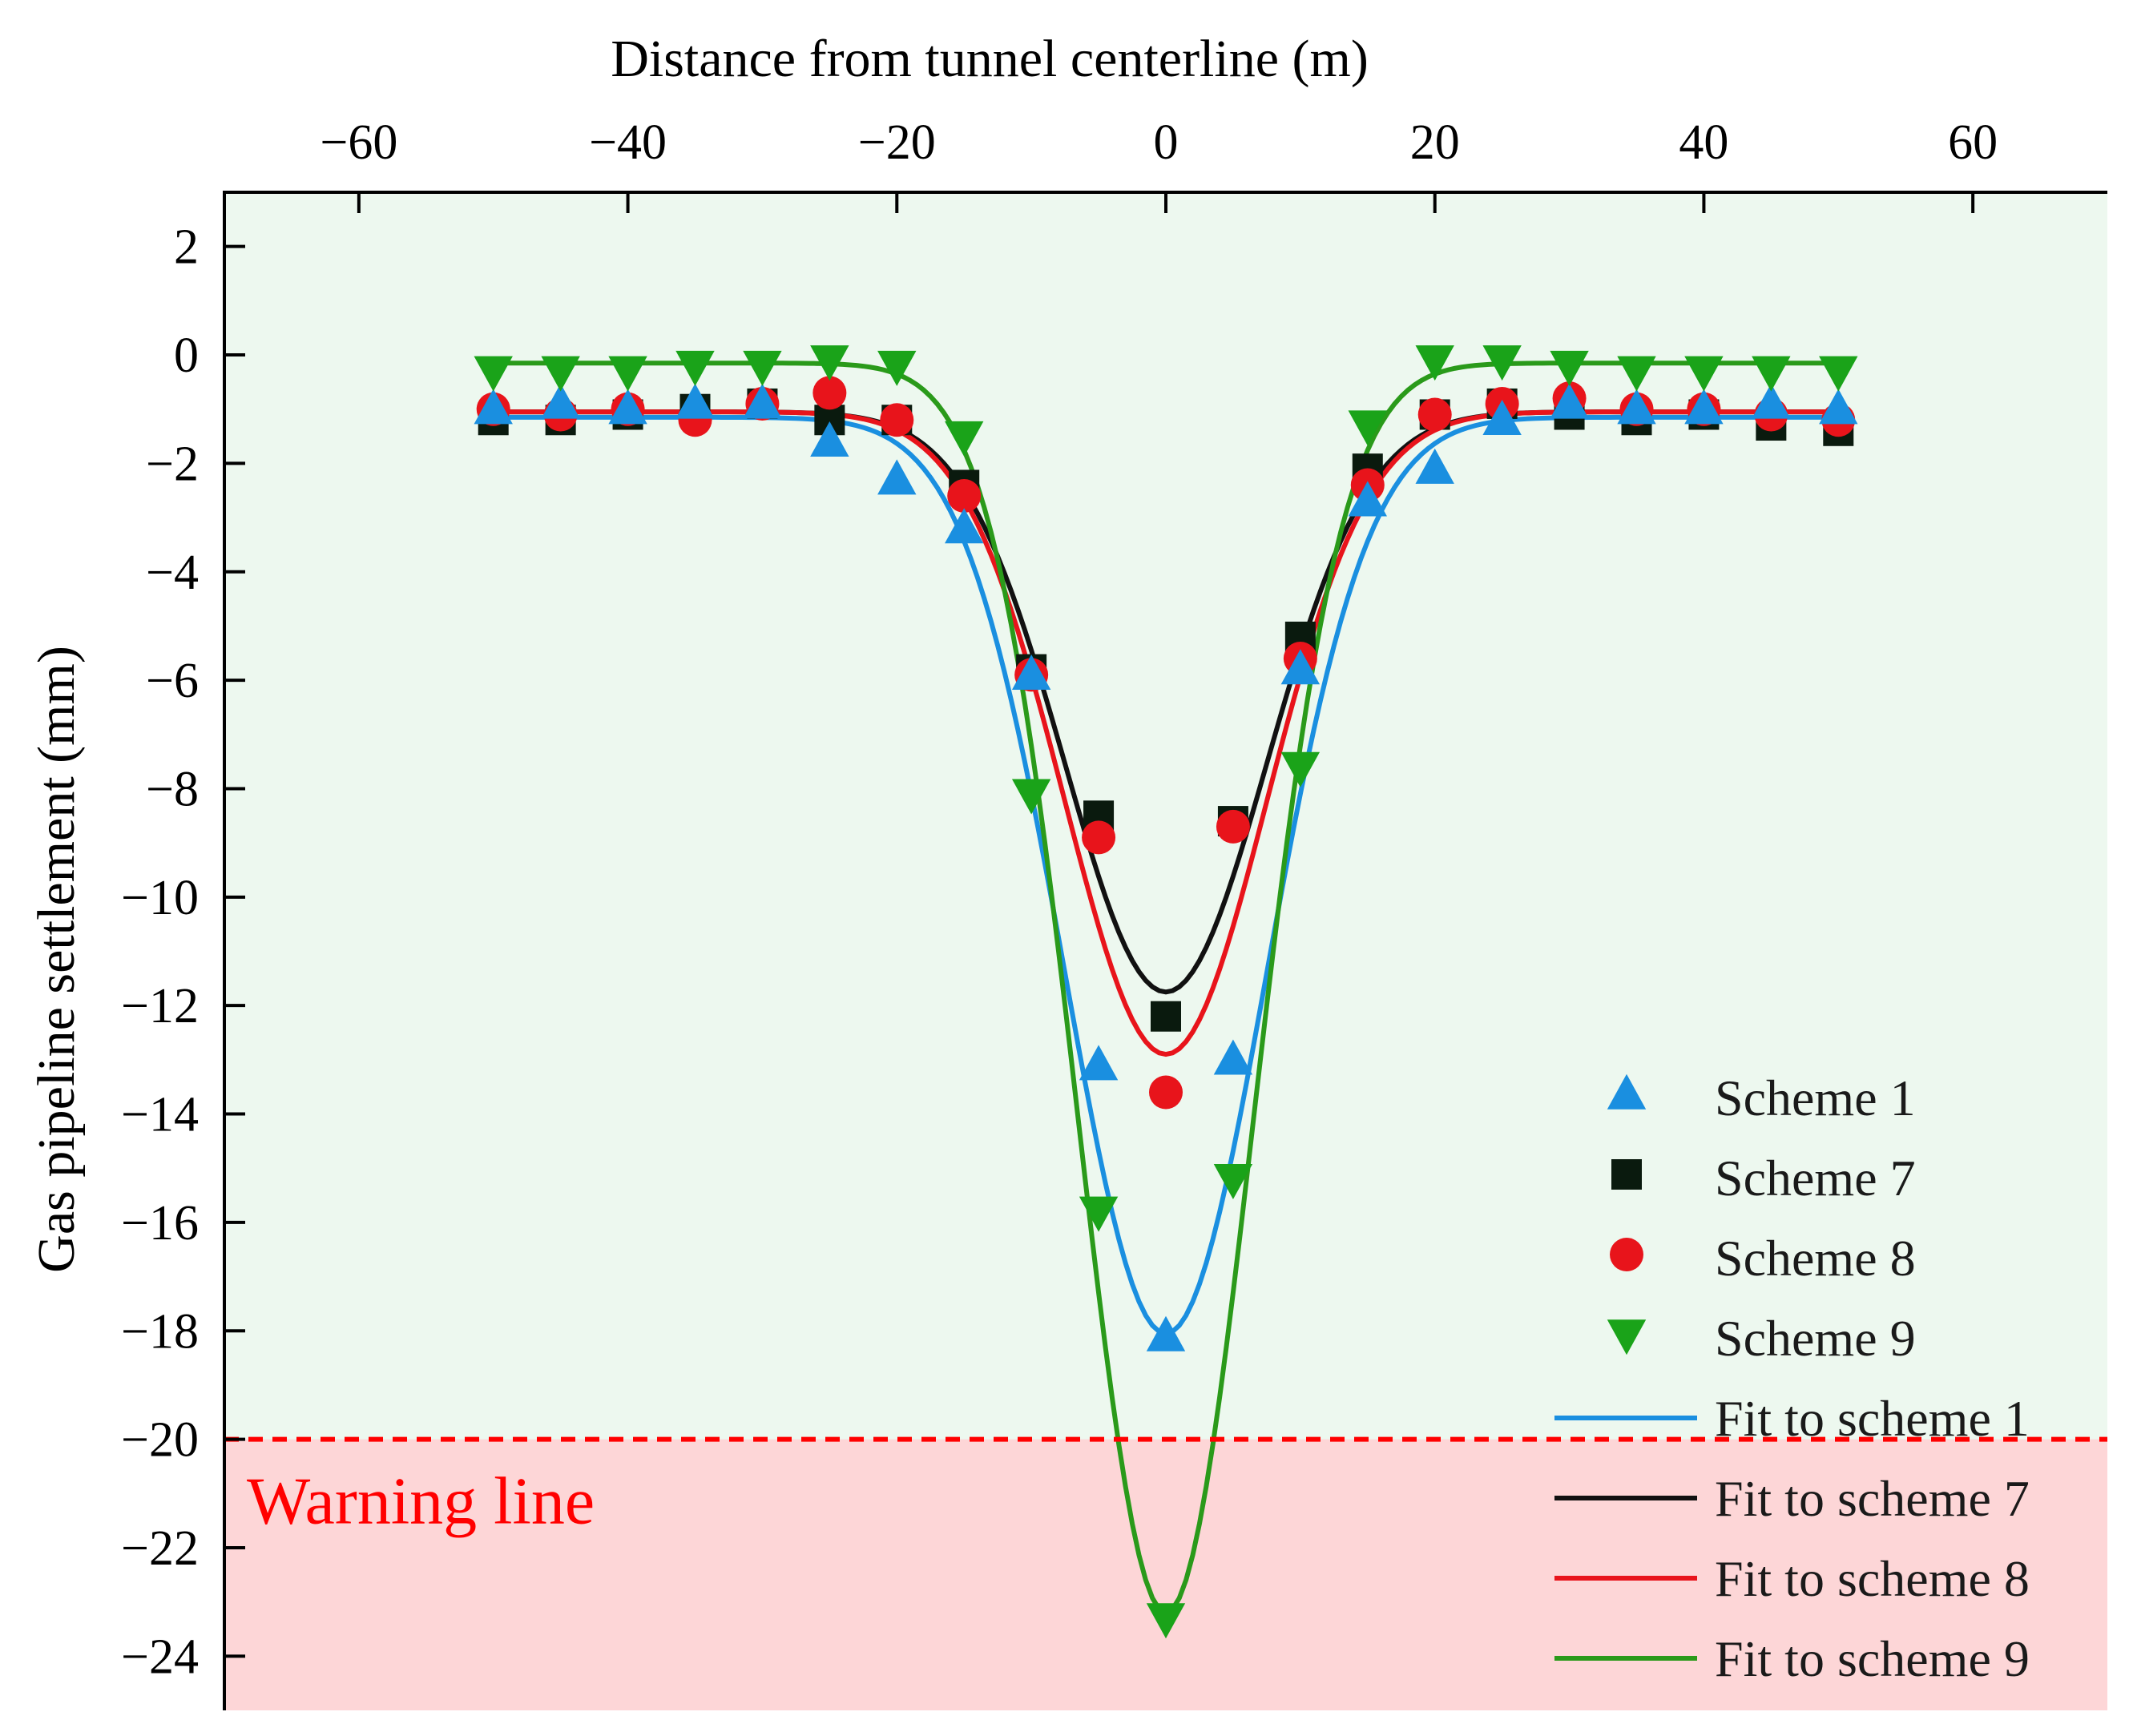 This screenshot has width=2129, height=1736. I want to click on x-axis-ticks: −60 −40 −20 0 20 40 60, so click(1159, 164).